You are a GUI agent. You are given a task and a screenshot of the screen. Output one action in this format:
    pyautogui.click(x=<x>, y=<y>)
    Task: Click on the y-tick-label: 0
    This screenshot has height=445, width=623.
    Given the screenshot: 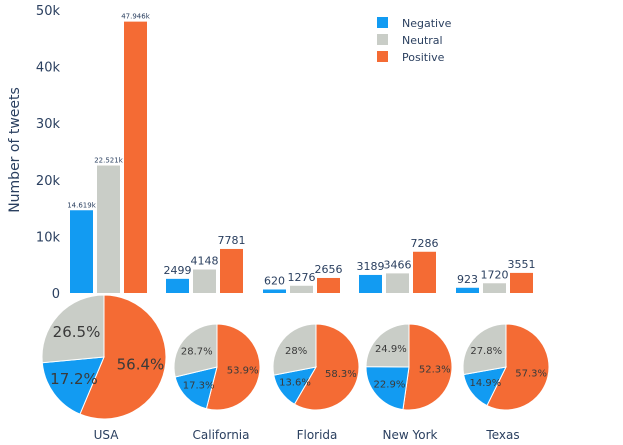 What is the action you would take?
    pyautogui.click(x=56, y=294)
    